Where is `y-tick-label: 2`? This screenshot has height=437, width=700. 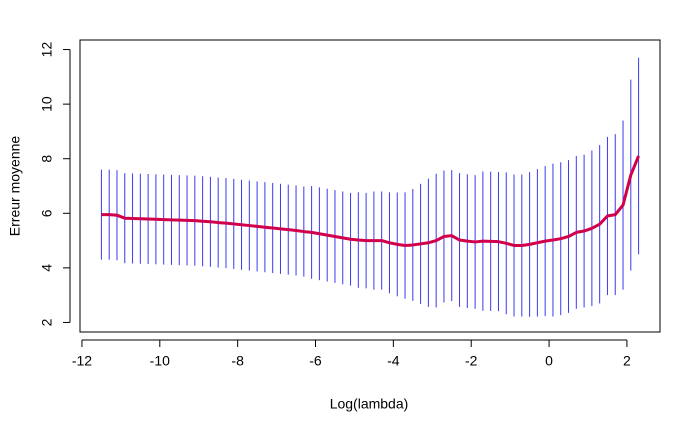 y-tick-label: 2 is located at coordinates (47, 322).